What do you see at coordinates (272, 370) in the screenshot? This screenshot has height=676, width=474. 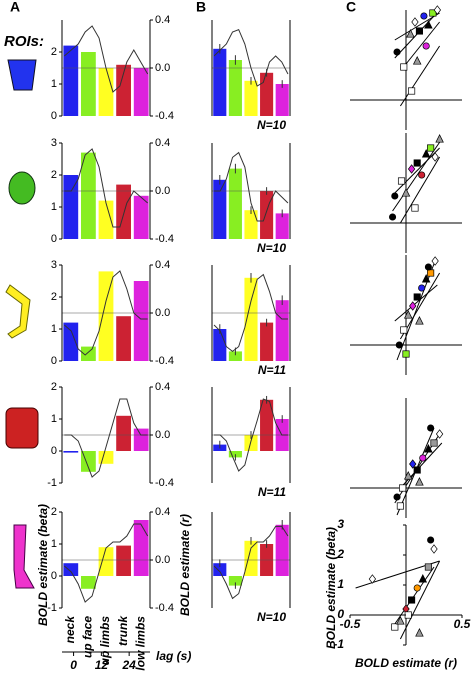 I see `n-label: N=11` at bounding box center [272, 370].